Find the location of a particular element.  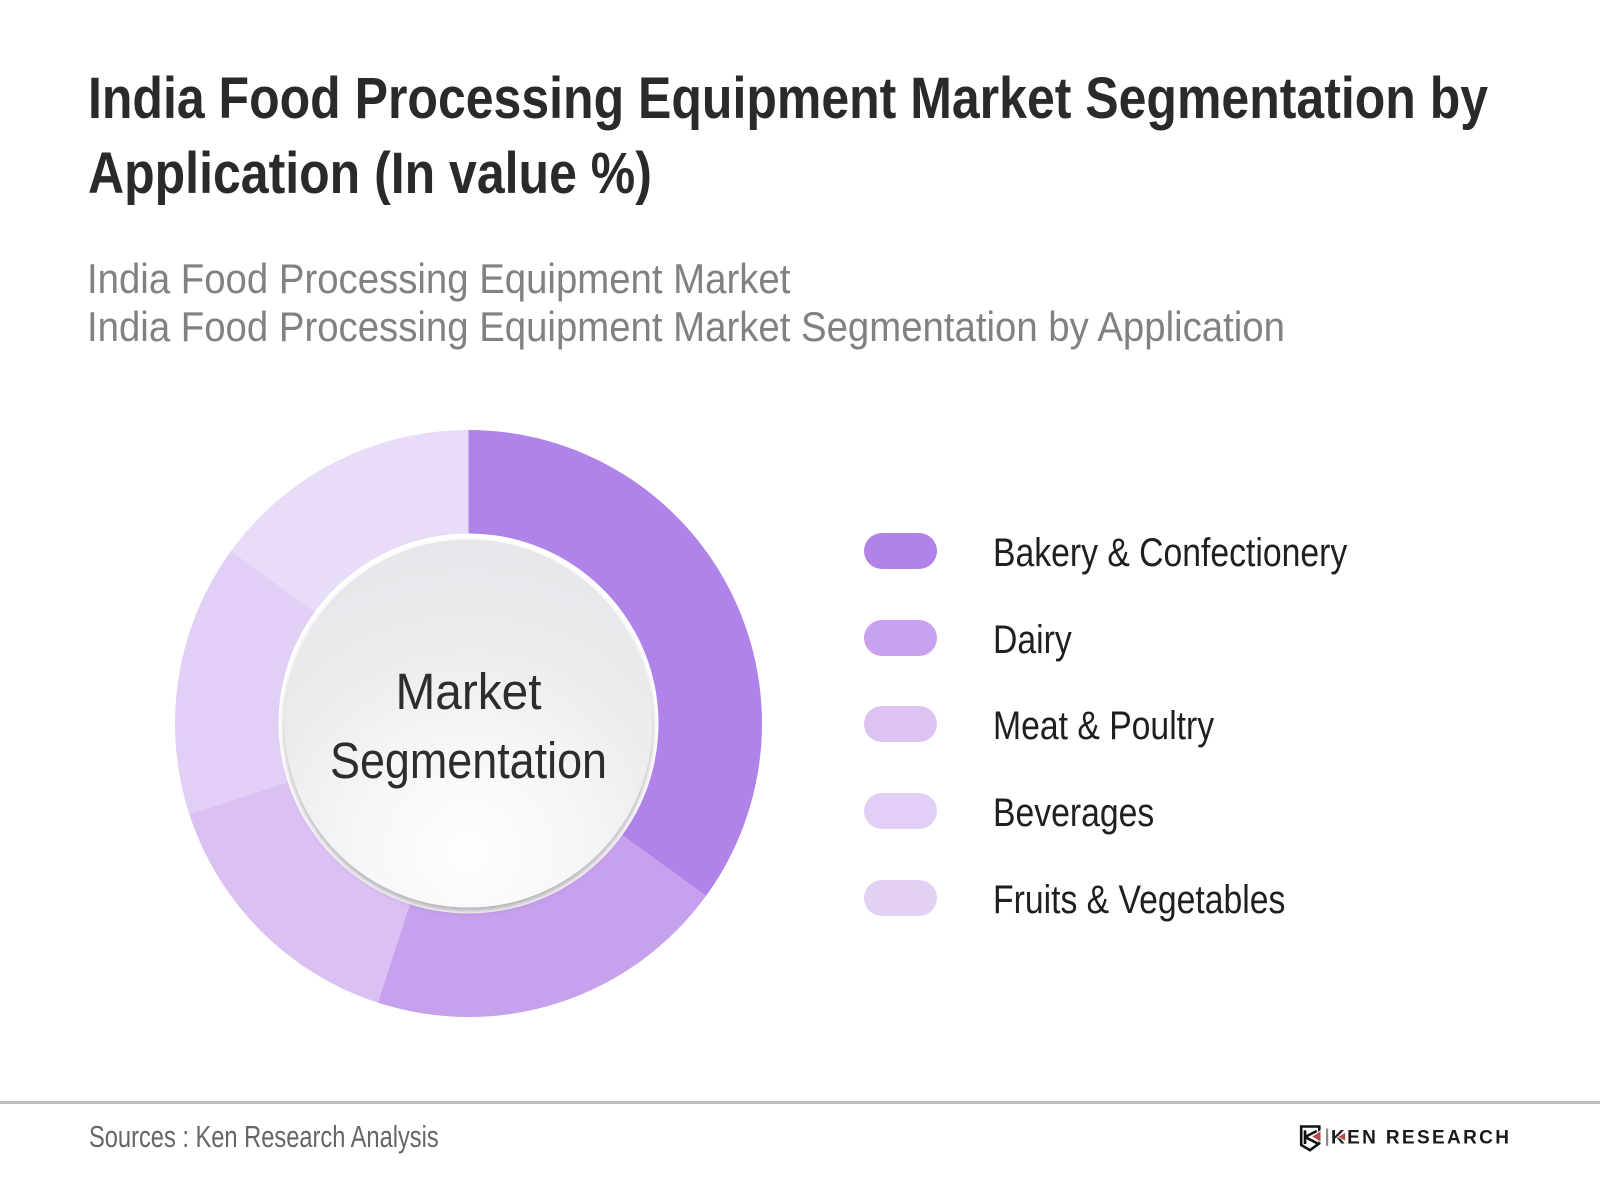

svg-text: Segmentation is located at coordinates (468, 760).